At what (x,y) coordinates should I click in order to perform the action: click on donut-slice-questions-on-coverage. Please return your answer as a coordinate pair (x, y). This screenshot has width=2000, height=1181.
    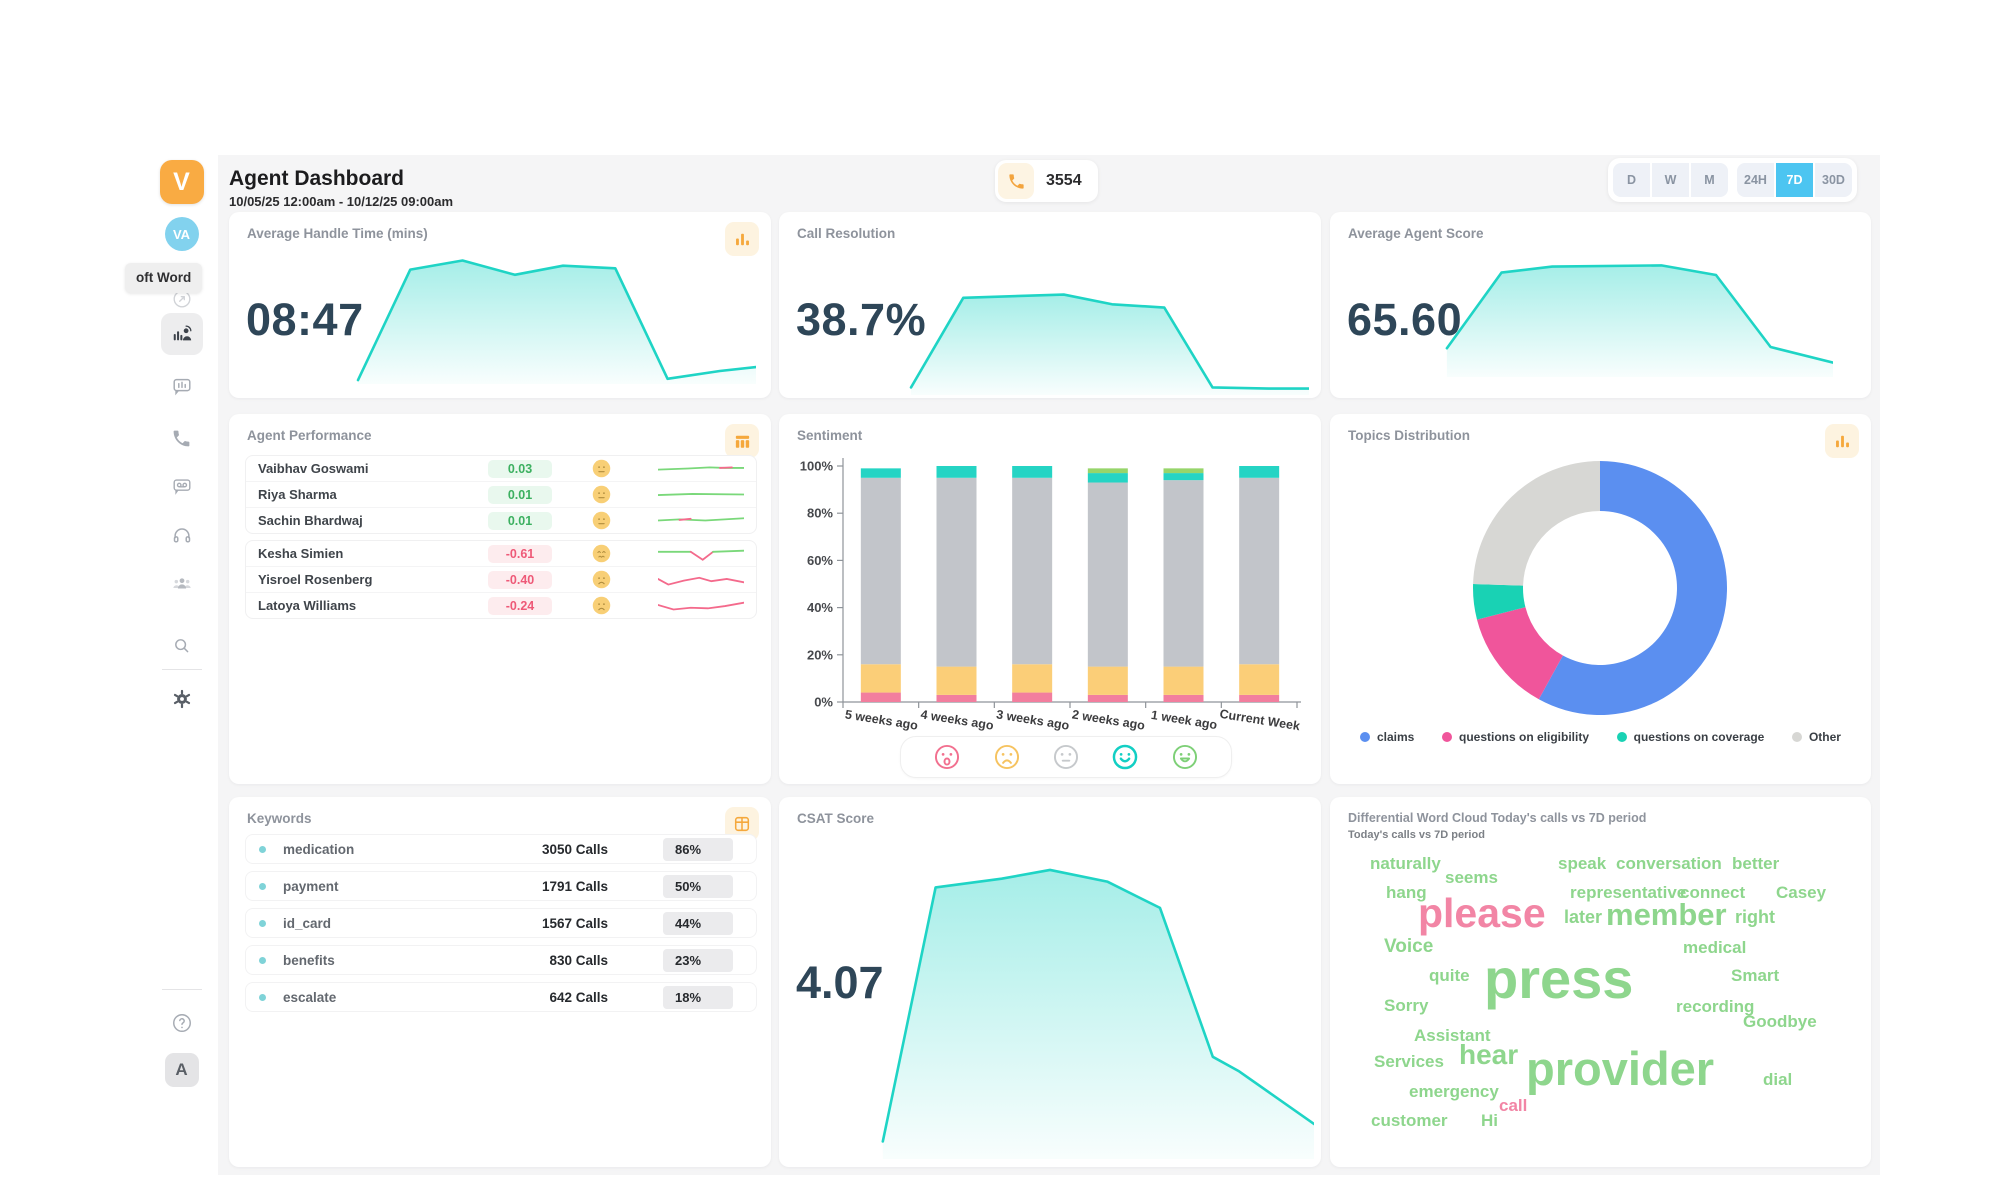
    Looking at the image, I should click on (1499, 602).